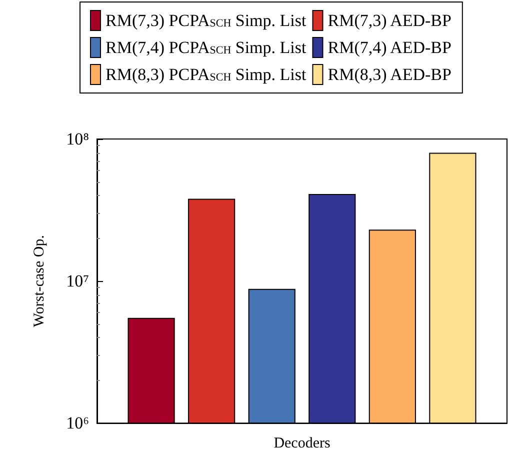  I want to click on legend-label: RM(8,3) AED-BP, so click(390, 74).